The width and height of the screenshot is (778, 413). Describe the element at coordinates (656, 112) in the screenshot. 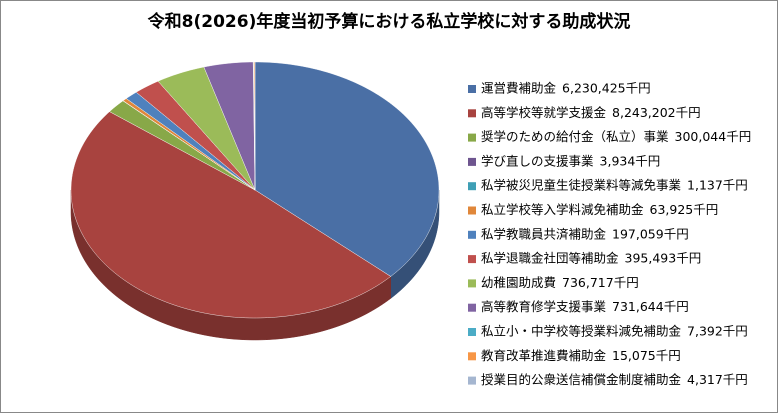

I see `legend-value: 8,243,202千円` at that location.